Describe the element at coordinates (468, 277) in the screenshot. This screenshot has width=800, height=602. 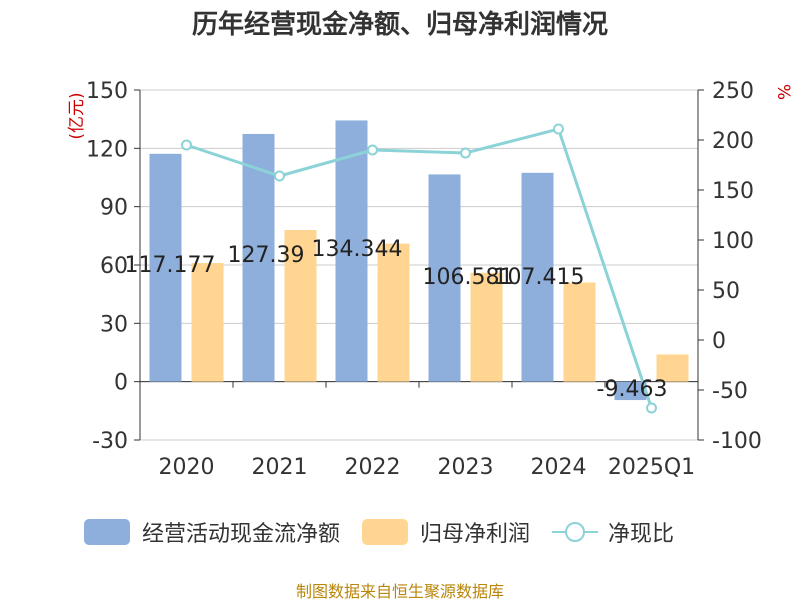
I see `data-label-cashflow: 106.581` at that location.